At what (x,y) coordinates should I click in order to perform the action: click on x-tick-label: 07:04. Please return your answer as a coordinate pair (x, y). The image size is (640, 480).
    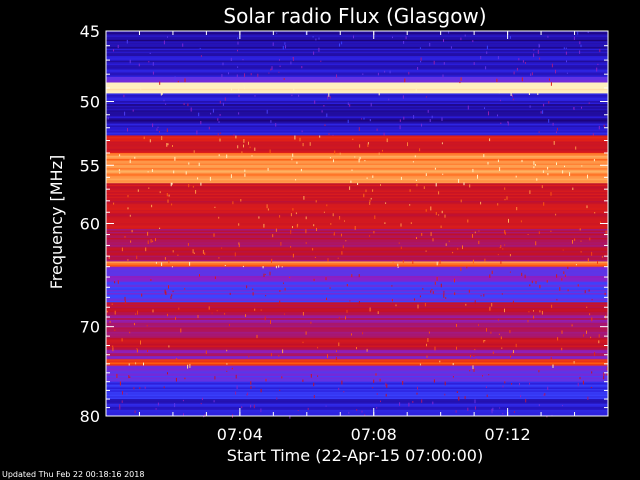
    Looking at the image, I should click on (240, 434).